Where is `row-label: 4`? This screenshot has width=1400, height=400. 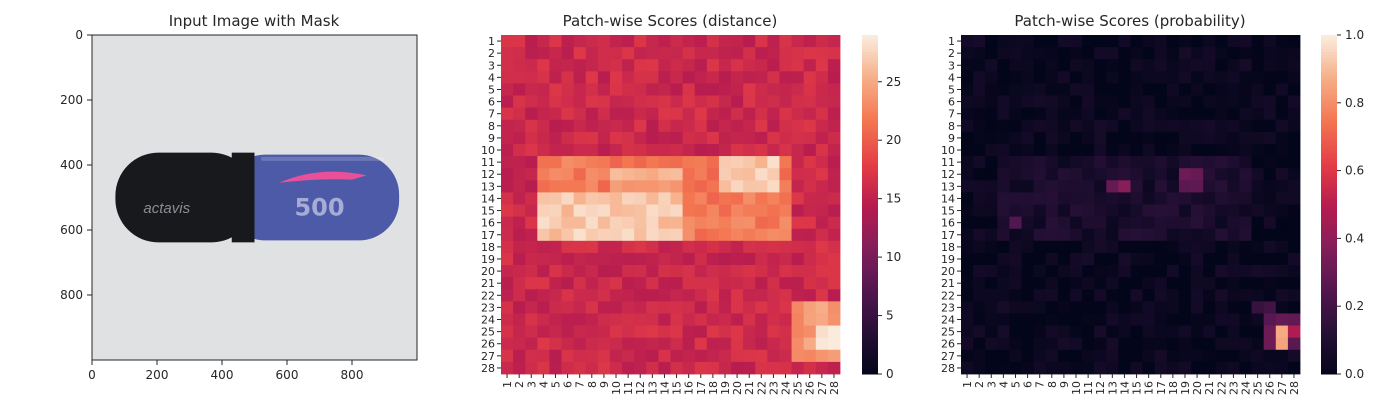
row-label: 4 is located at coordinates (491, 77).